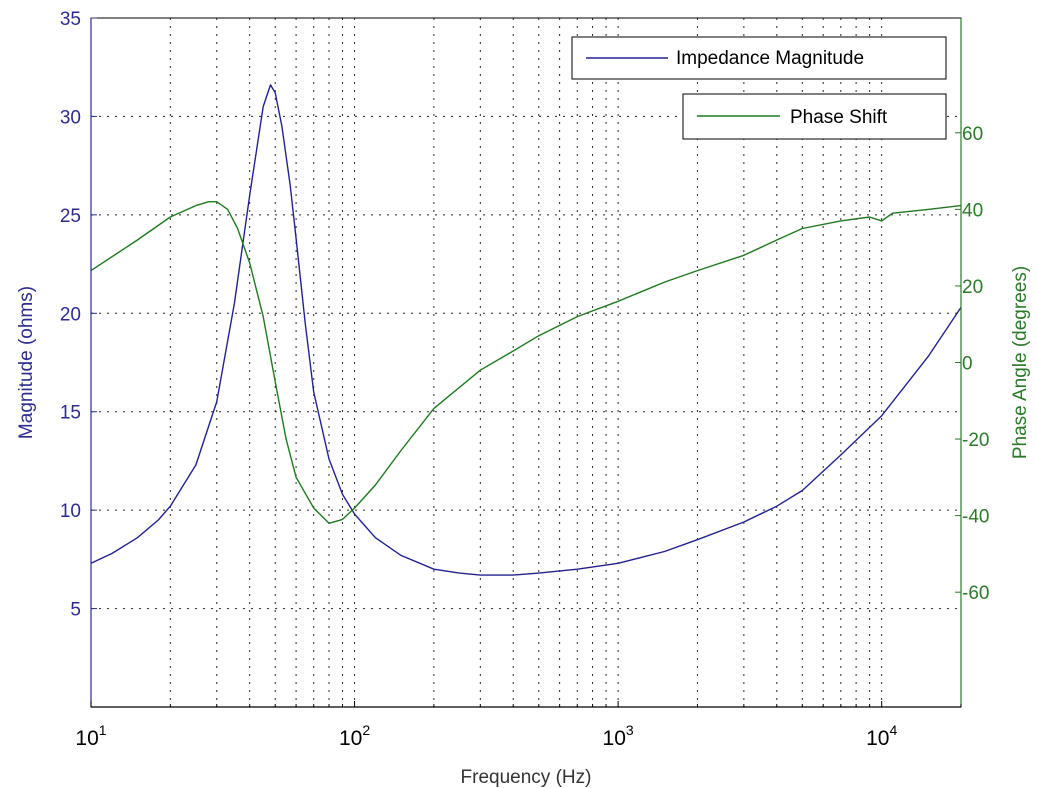 This screenshot has height=788, width=1037. What do you see at coordinates (618, 736) in the screenshot?
I see `x-tick-label: 10³` at bounding box center [618, 736].